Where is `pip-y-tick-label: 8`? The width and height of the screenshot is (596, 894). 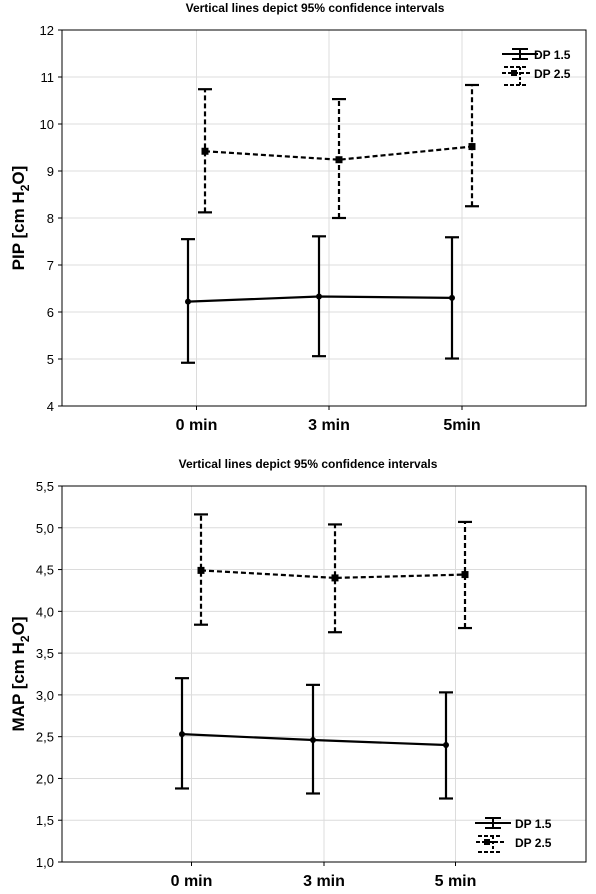 pip-y-tick-label: 8 is located at coordinates (50, 218).